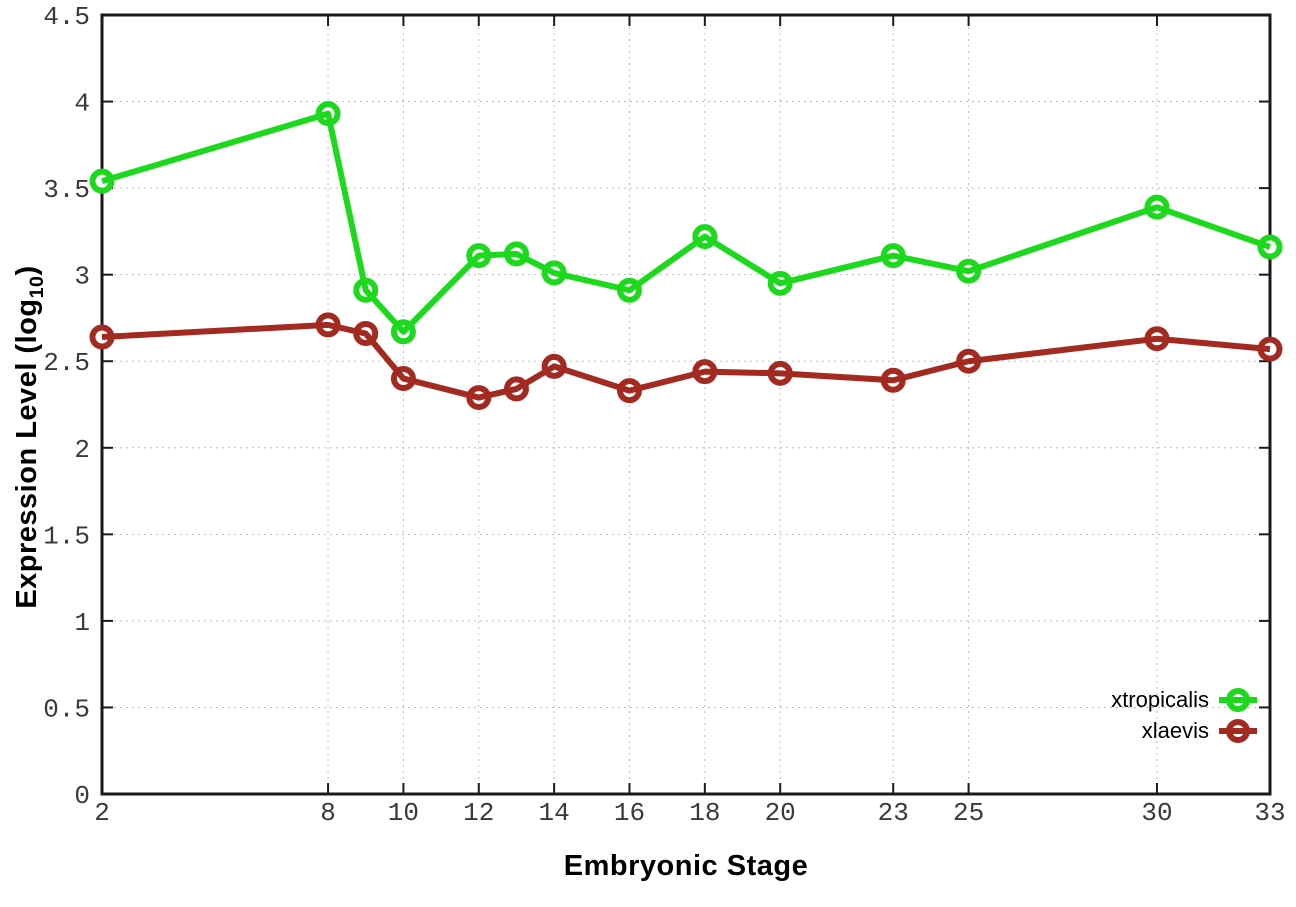  I want to click on series-xlaevis, so click(686, 361).